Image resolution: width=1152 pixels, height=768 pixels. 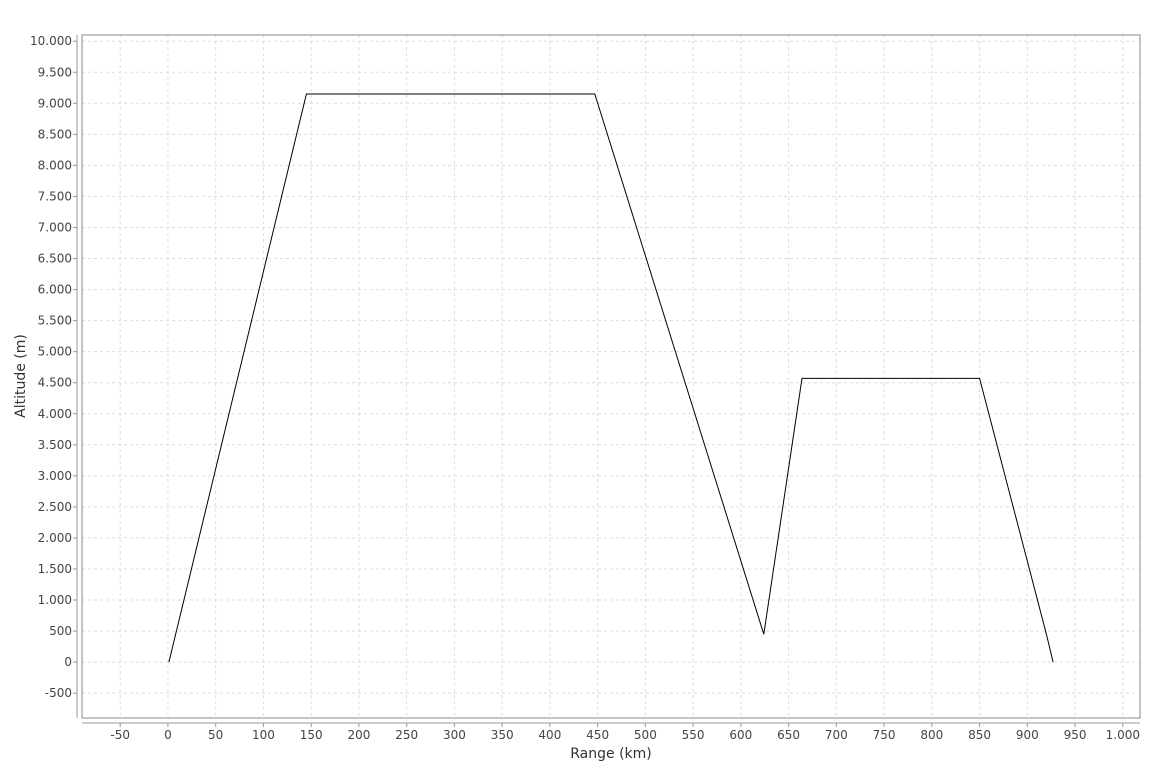 I want to click on y-tick-label: 4.000, so click(x=55, y=414).